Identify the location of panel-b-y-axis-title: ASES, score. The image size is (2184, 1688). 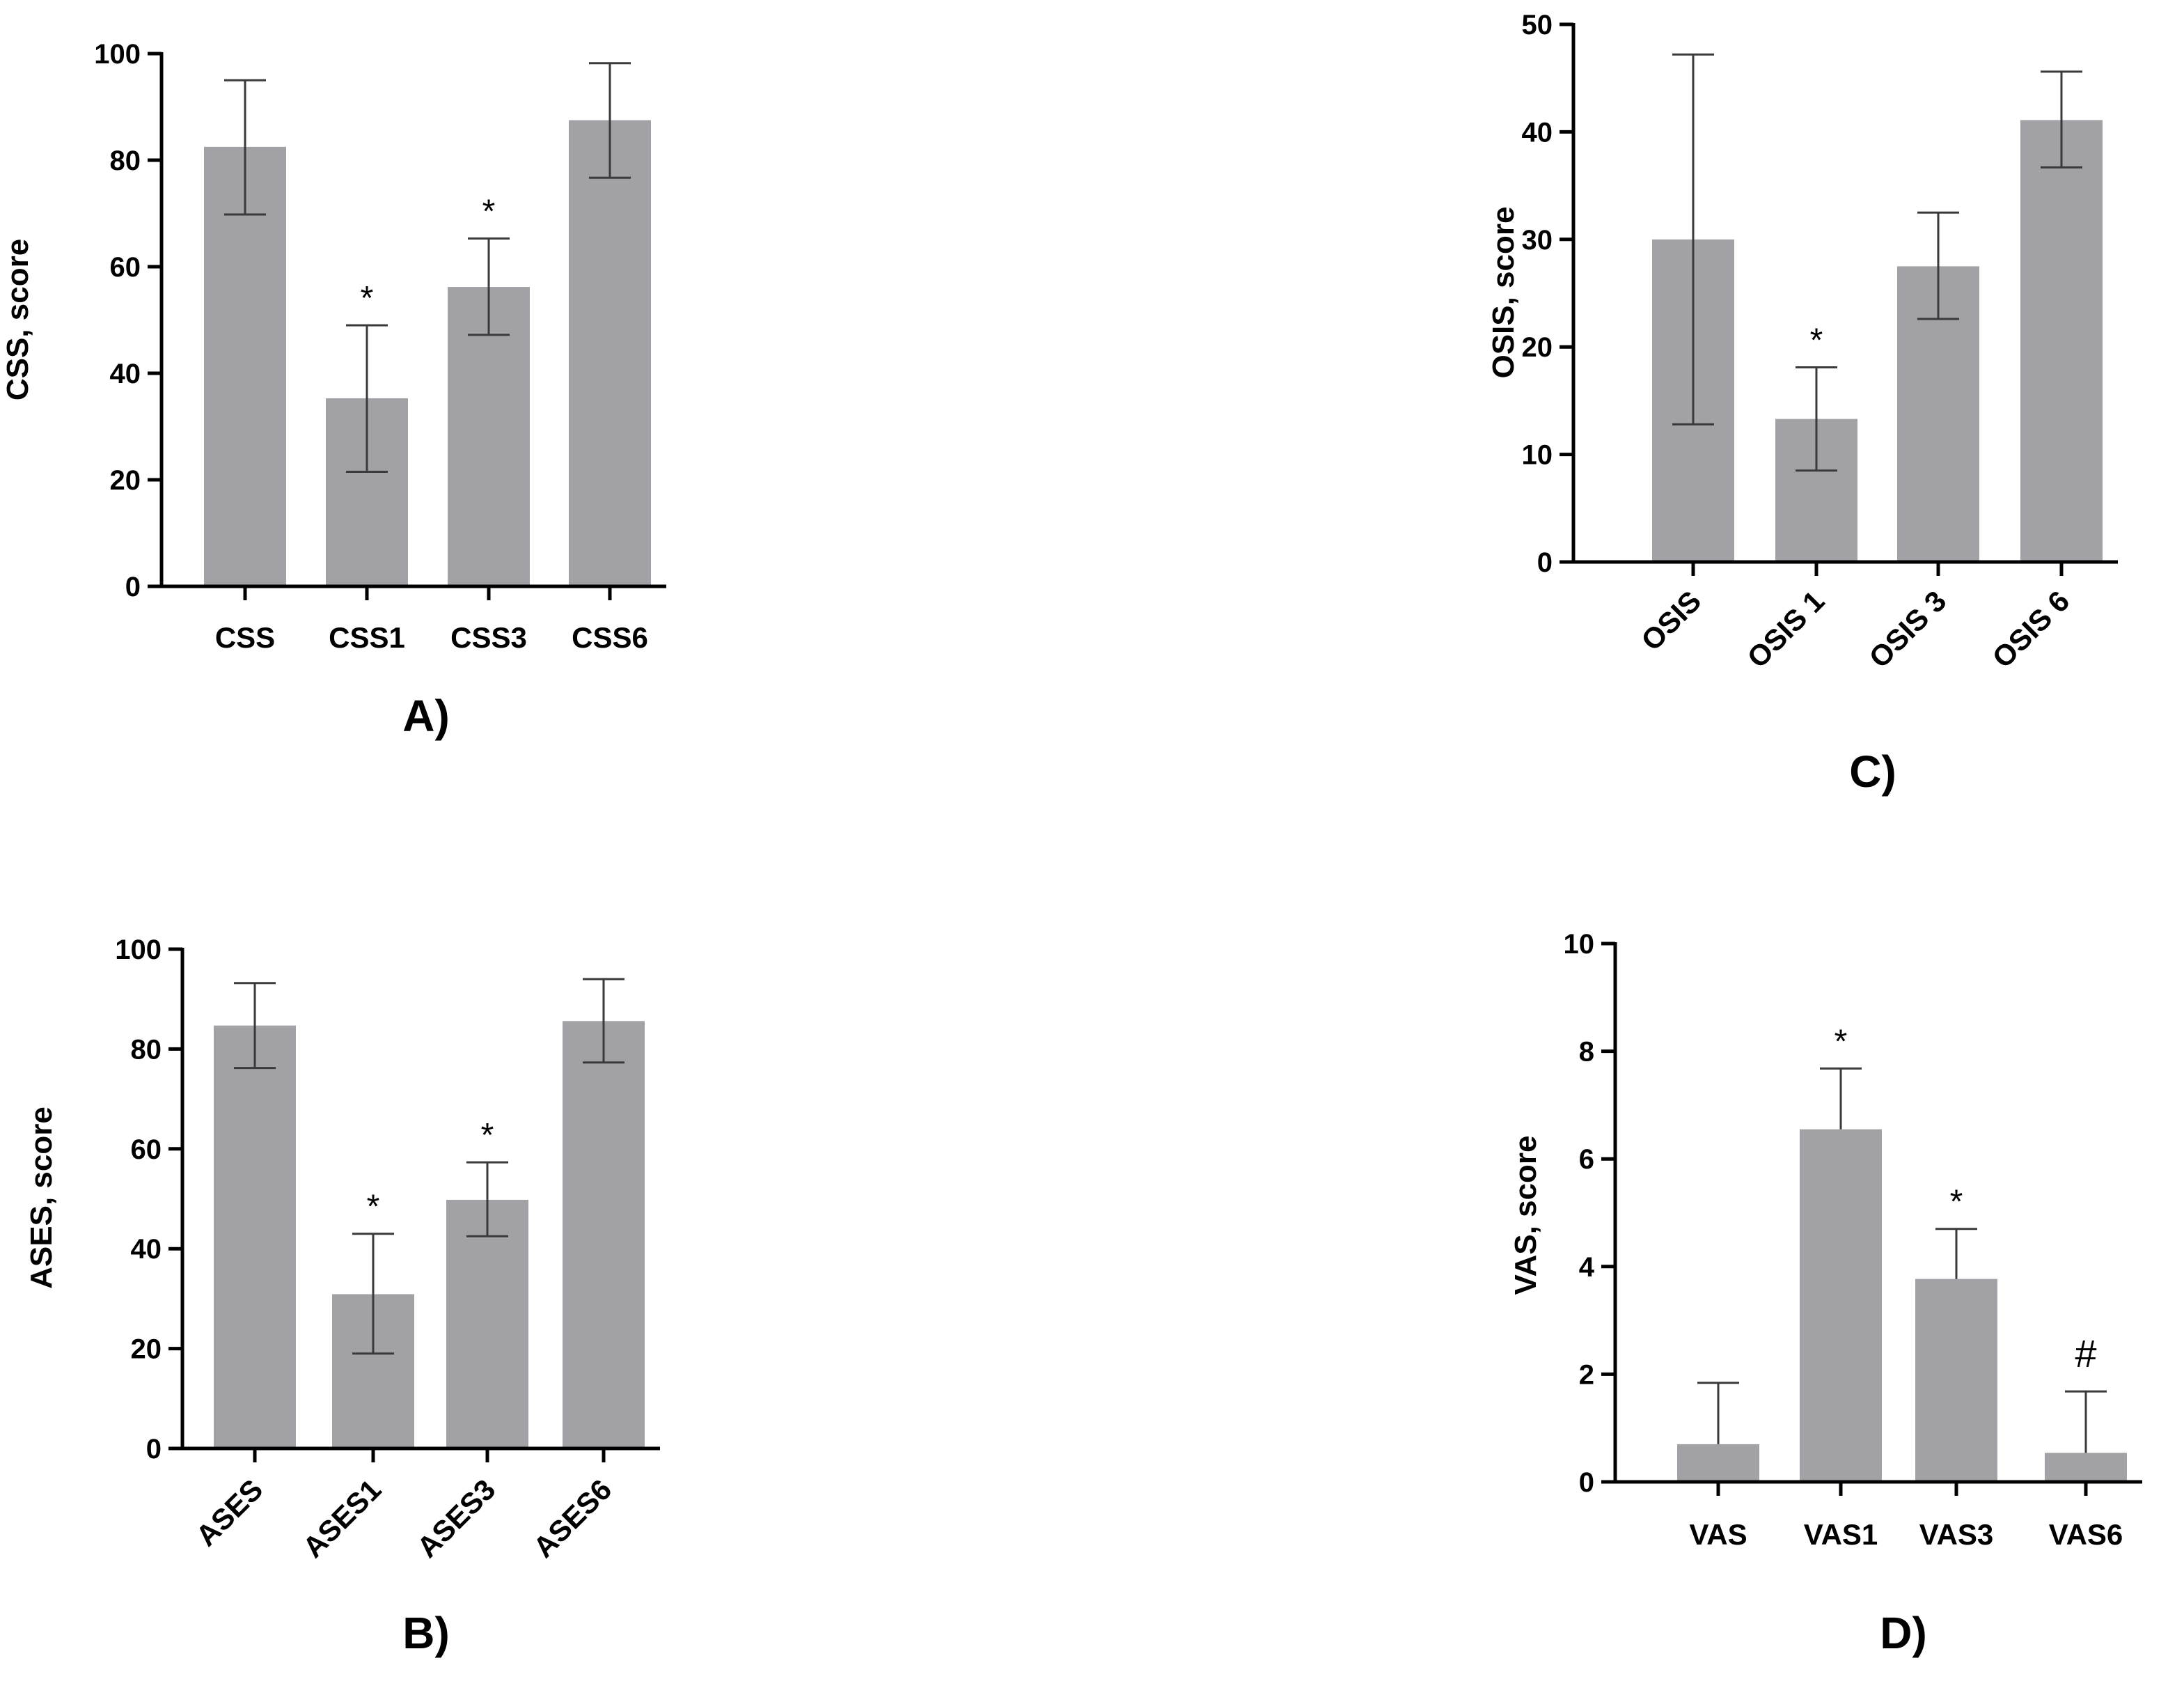
(41, 1198).